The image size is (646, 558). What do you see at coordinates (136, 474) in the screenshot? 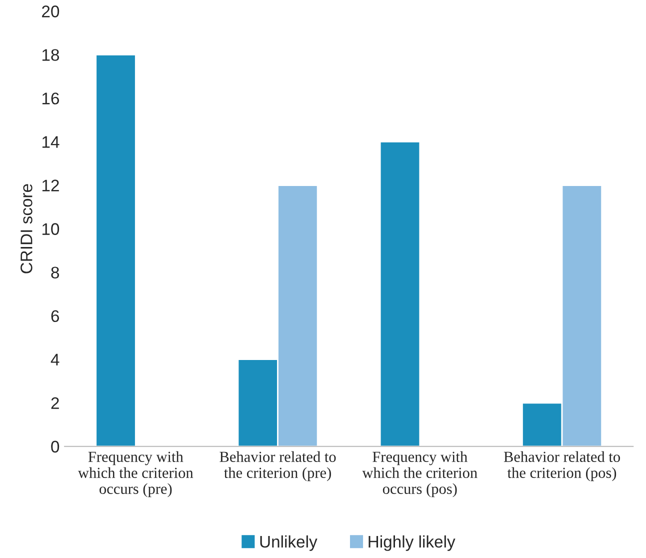
I see `x-tick-label: Frequency with which the criterion occurs (pre)` at bounding box center [136, 474].